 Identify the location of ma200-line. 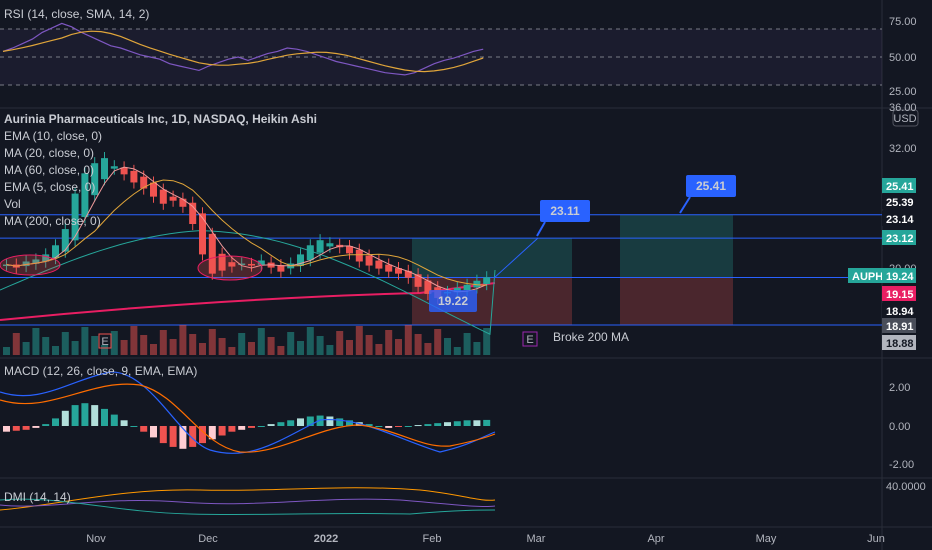
(248, 301).